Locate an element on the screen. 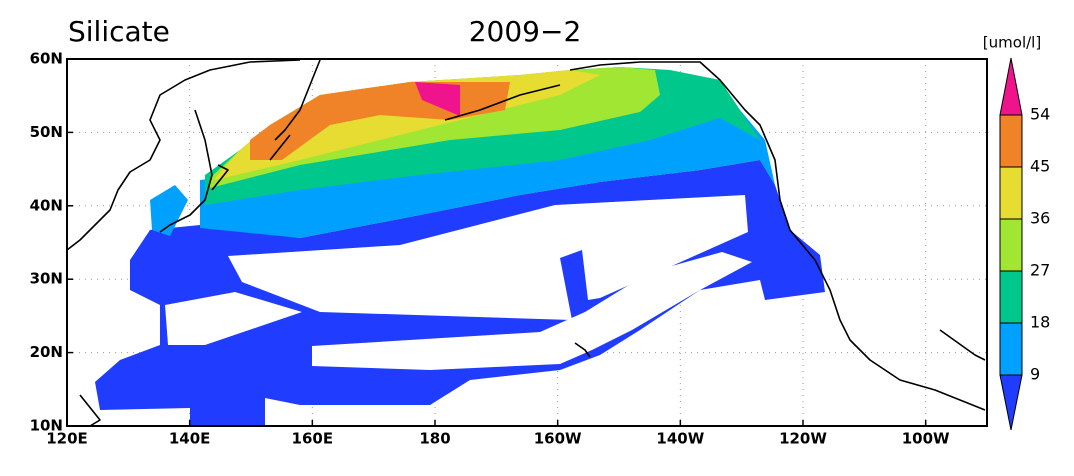 Image resolution: width=1074 pixels, height=476 pixels. coast-japan is located at coordinates (194, 171).